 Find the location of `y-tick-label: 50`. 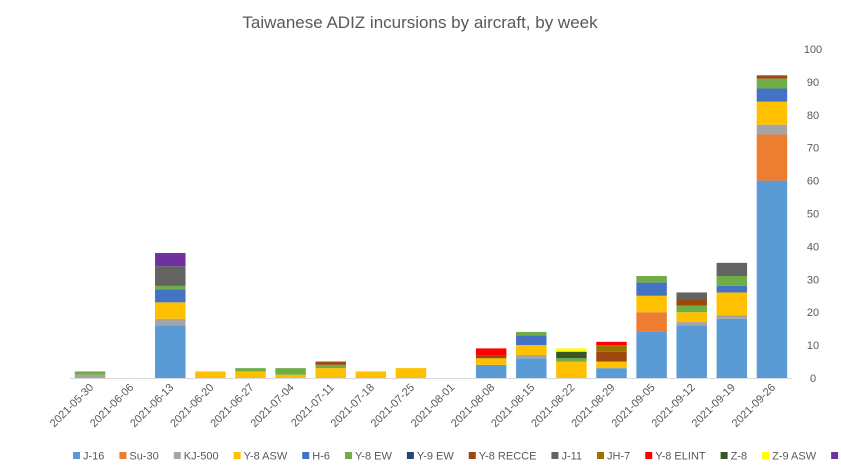

y-tick-label: 50 is located at coordinates (813, 215).